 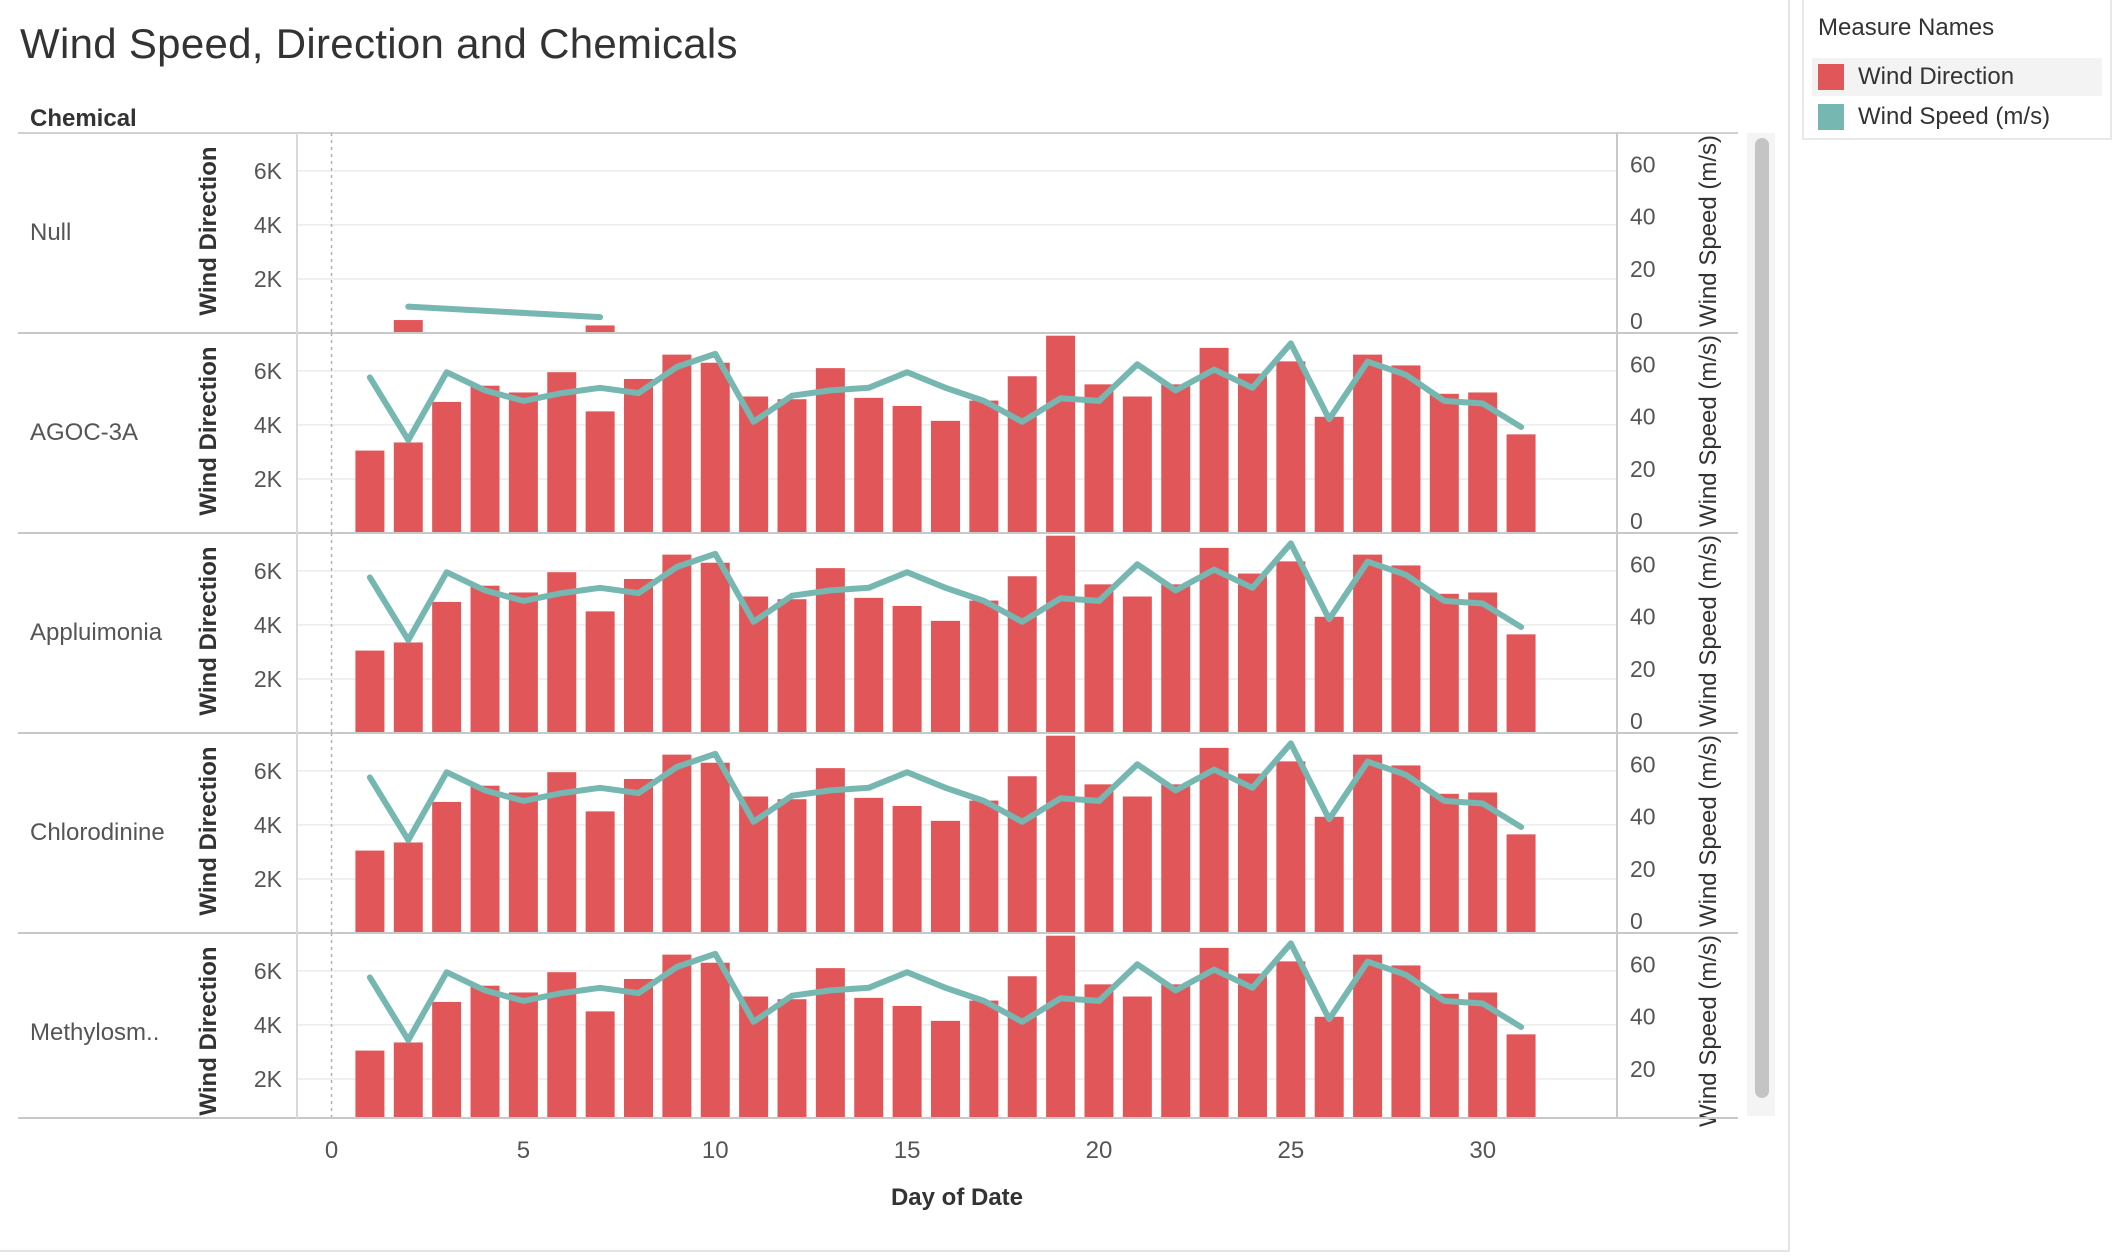 I want to click on x-tick-label: 15, so click(x=907, y=1150).